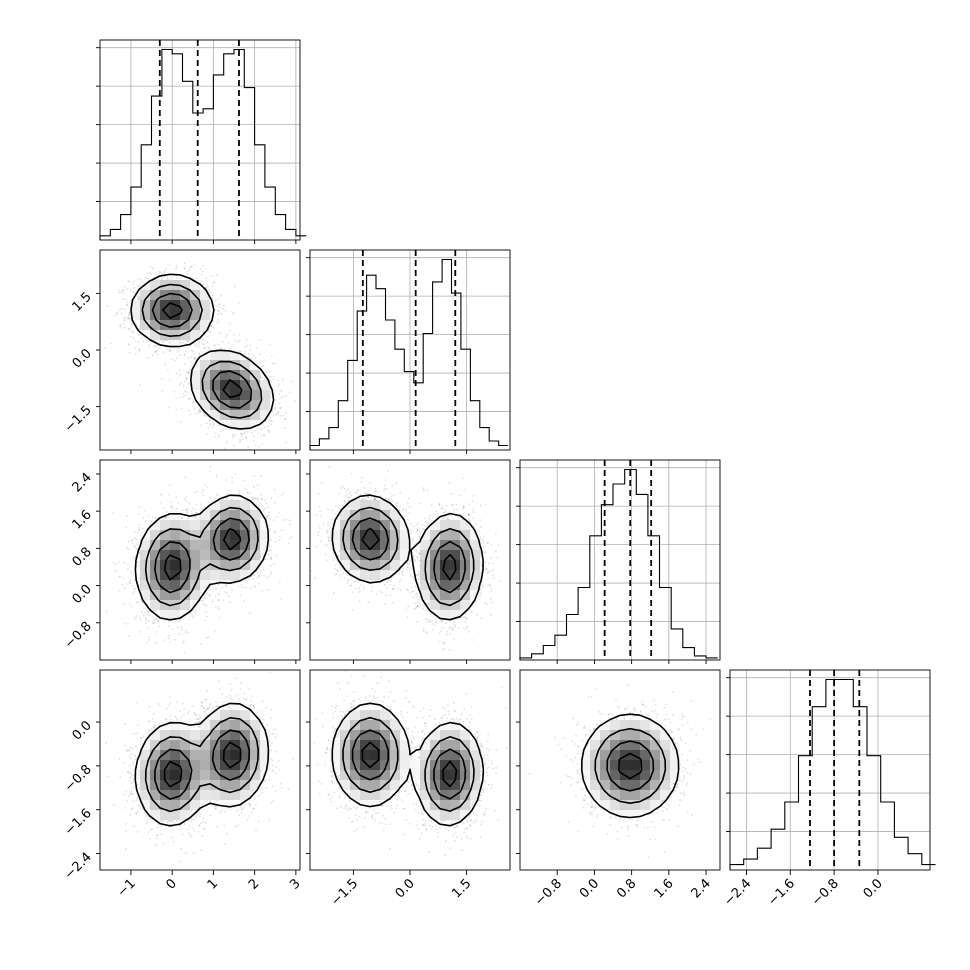 Image resolution: width=970 pixels, height=970 pixels. Describe the element at coordinates (82, 557) in the screenshot. I see `y-tick-label: 0.8` at that location.